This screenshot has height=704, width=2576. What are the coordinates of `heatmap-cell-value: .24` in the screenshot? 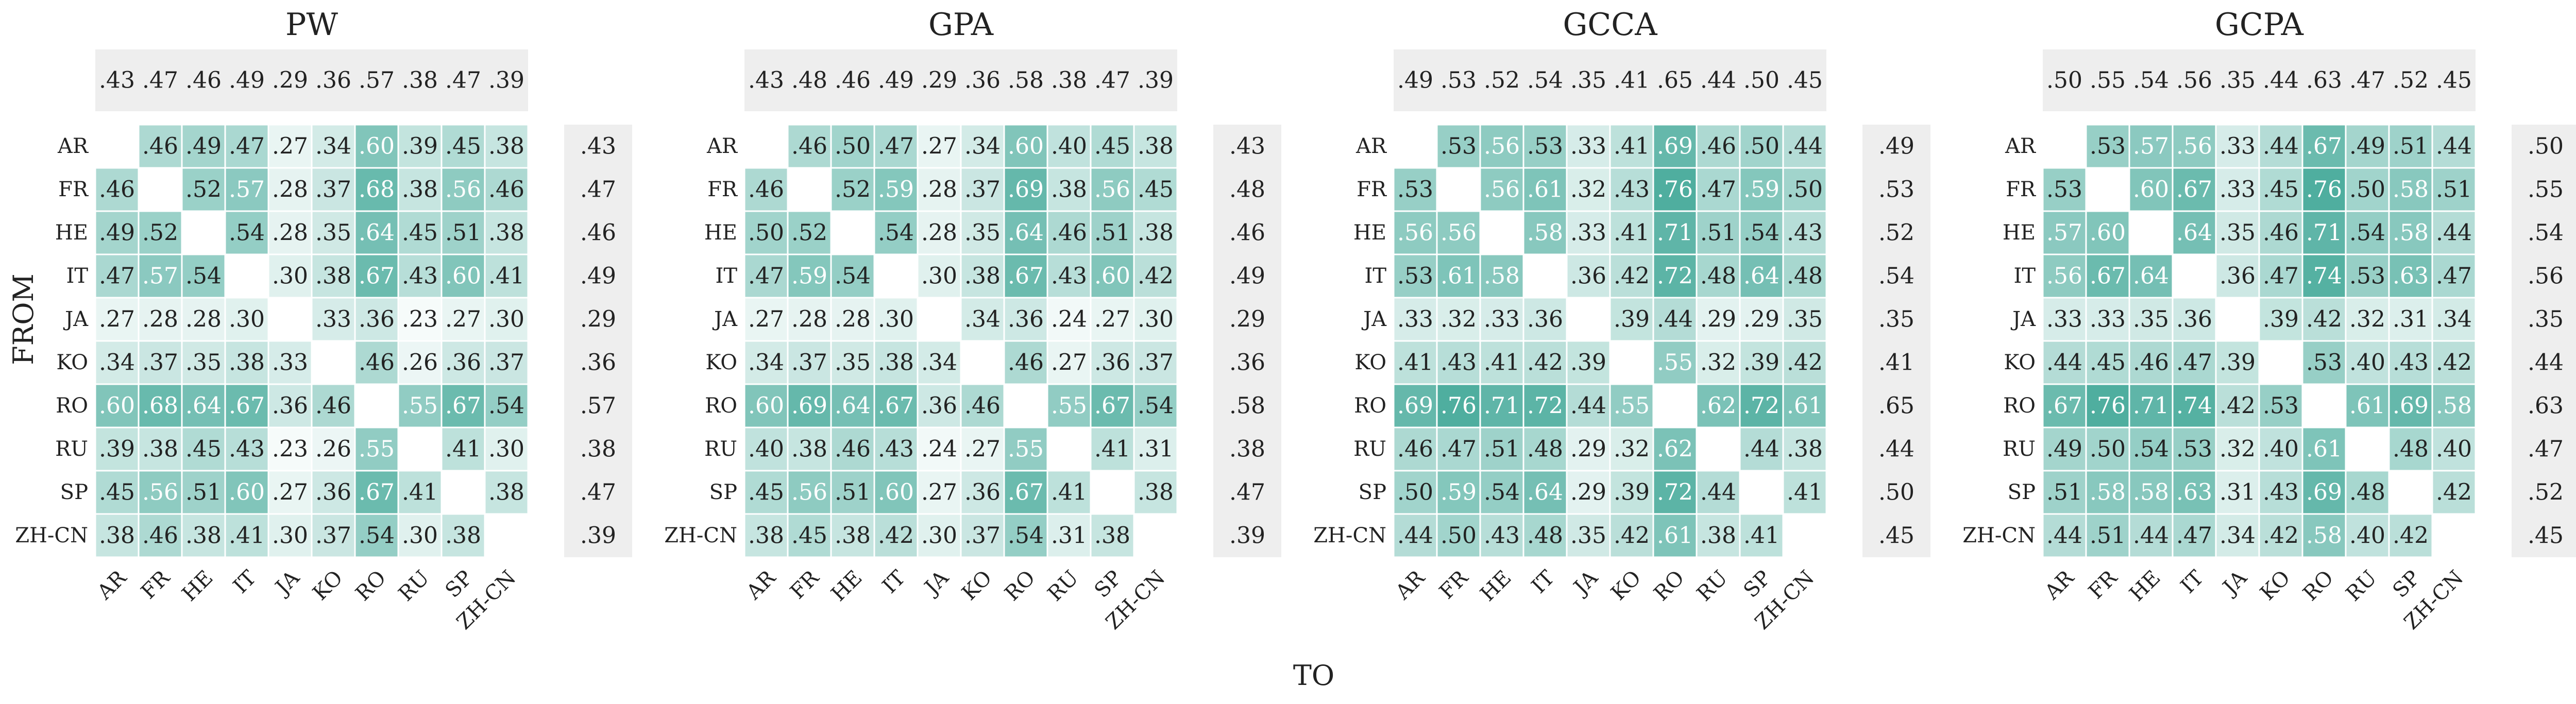 It's located at (939, 449).